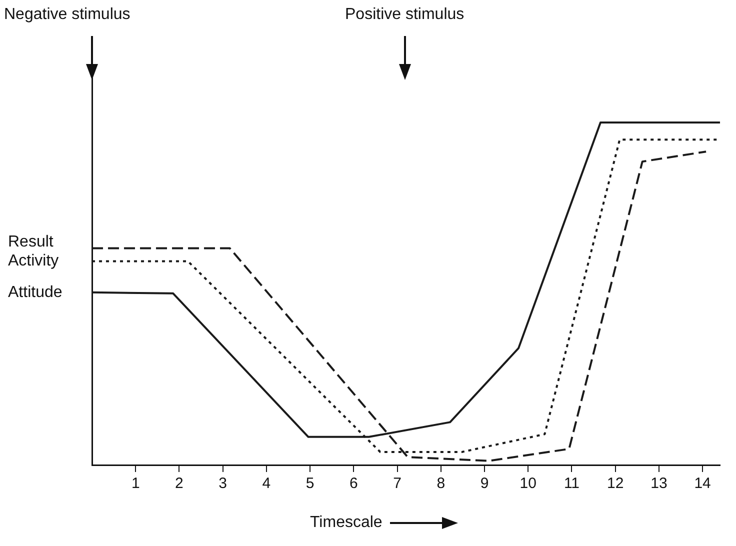 The image size is (736, 546). I want to click on x-tick-label: 13, so click(659, 483).